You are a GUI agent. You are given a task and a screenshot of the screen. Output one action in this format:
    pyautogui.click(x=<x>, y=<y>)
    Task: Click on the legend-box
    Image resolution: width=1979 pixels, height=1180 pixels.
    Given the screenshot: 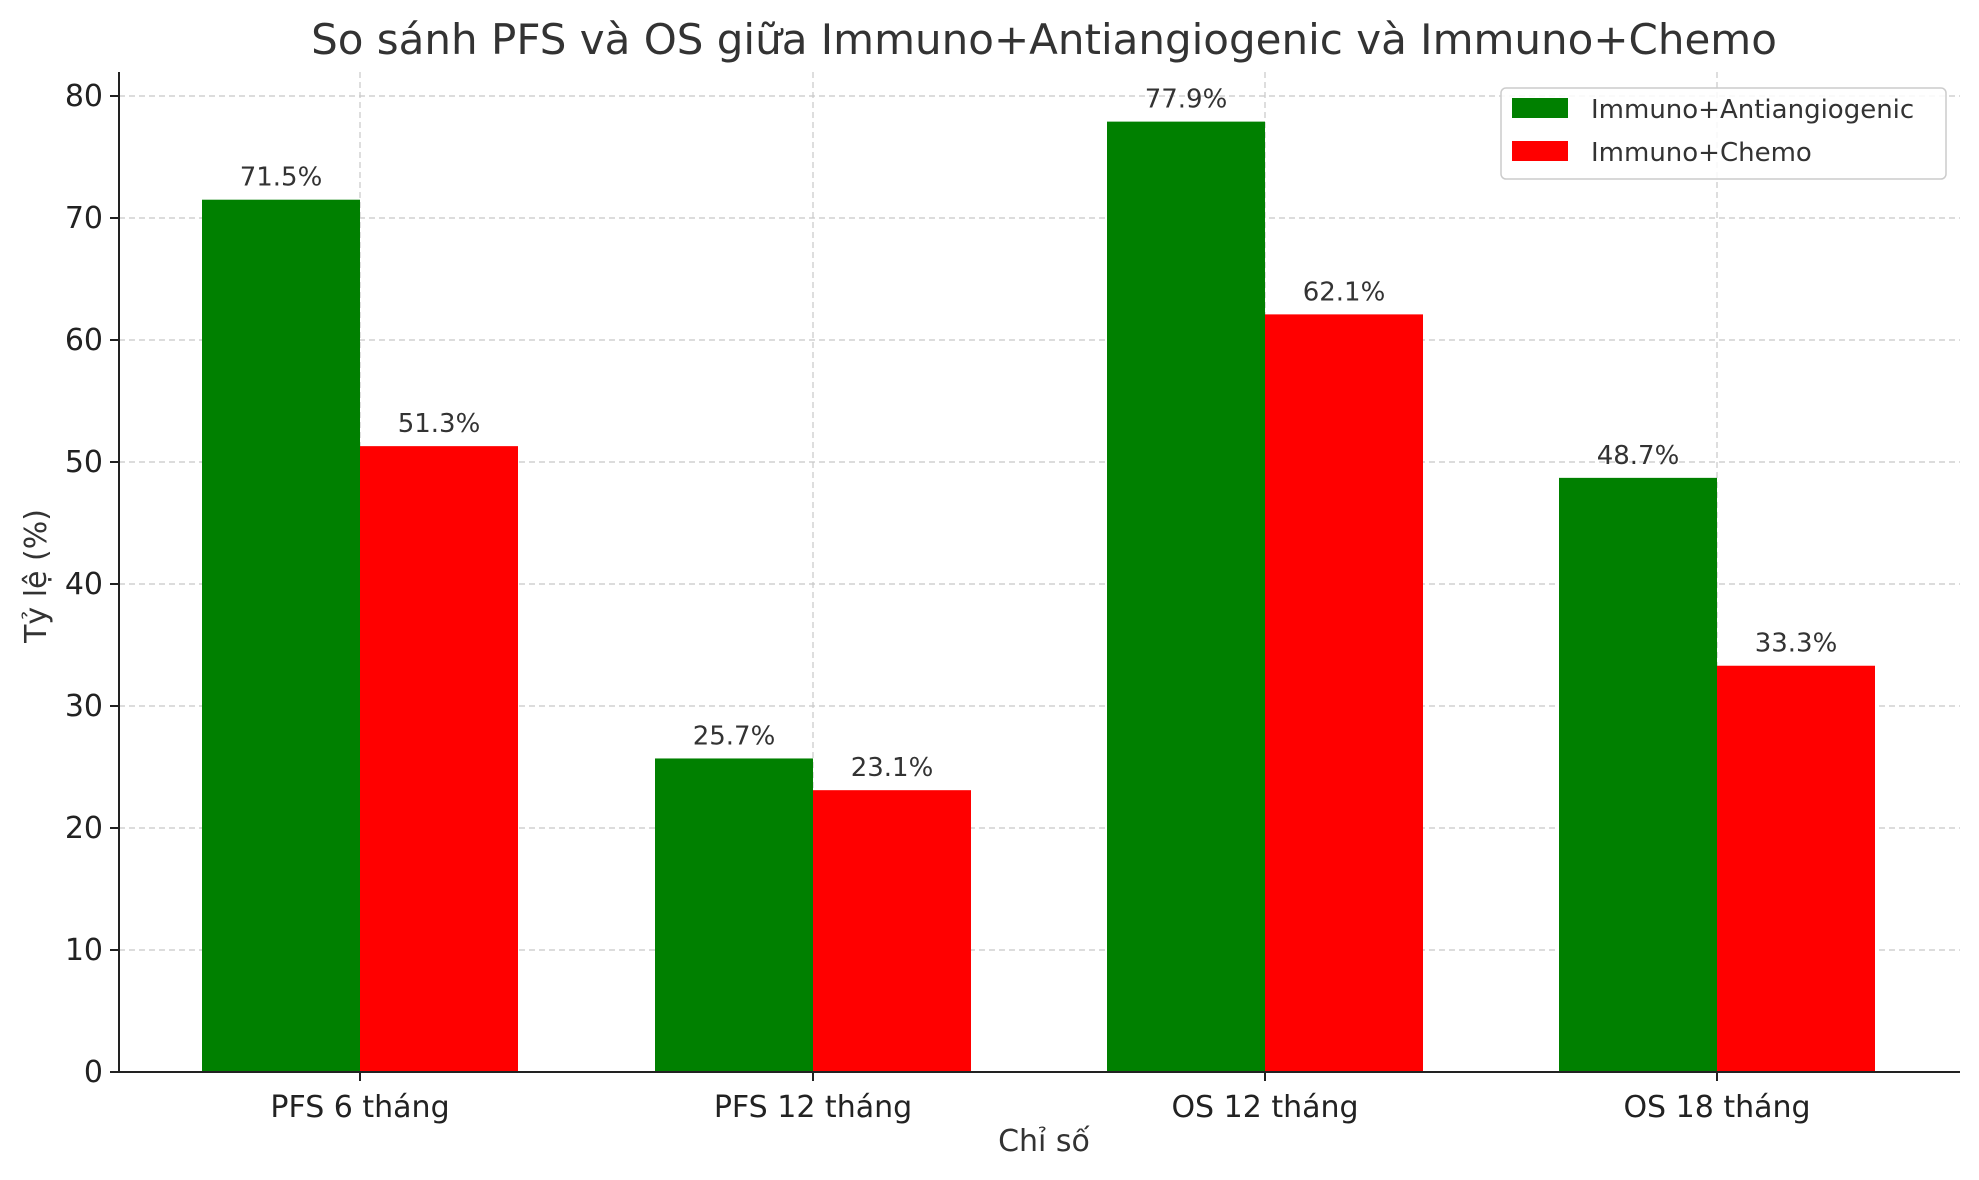 What is the action you would take?
    pyautogui.click(x=1723, y=133)
    